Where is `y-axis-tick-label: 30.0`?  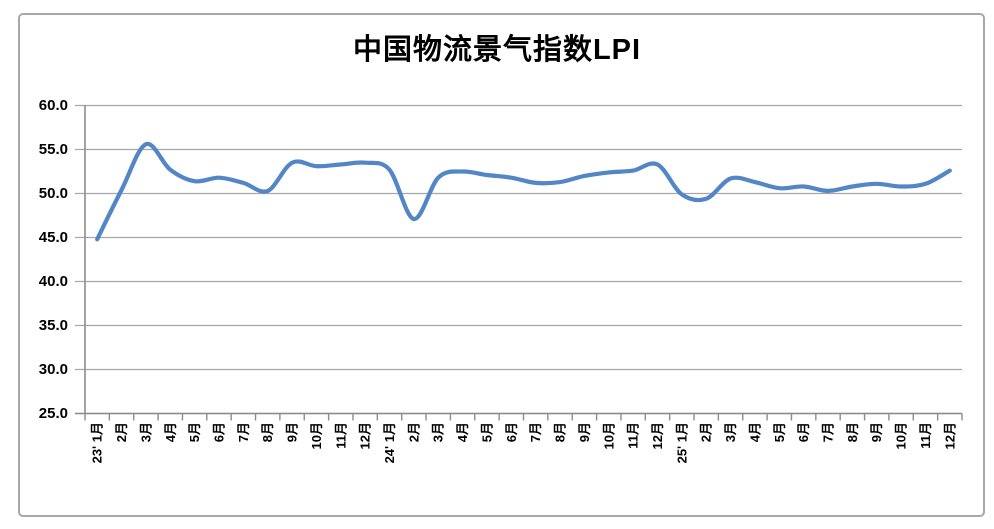
y-axis-tick-label: 30.0 is located at coordinates (53, 369).